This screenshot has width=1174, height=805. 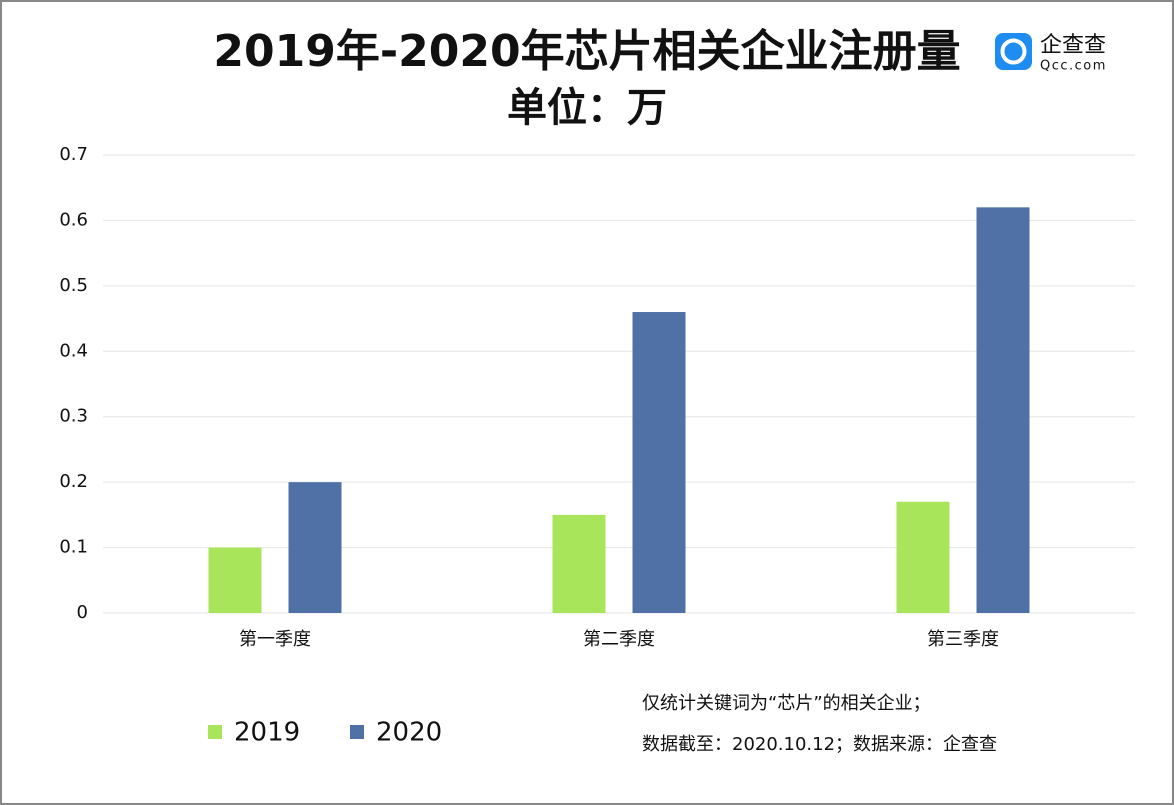 I want to click on logo-icon-ring, so click(x=1013, y=51).